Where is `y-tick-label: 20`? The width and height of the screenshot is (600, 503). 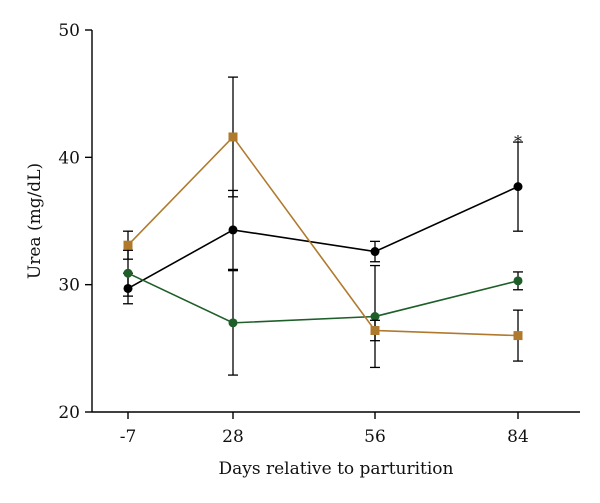
y-tick-label: 20 is located at coordinates (69, 413).